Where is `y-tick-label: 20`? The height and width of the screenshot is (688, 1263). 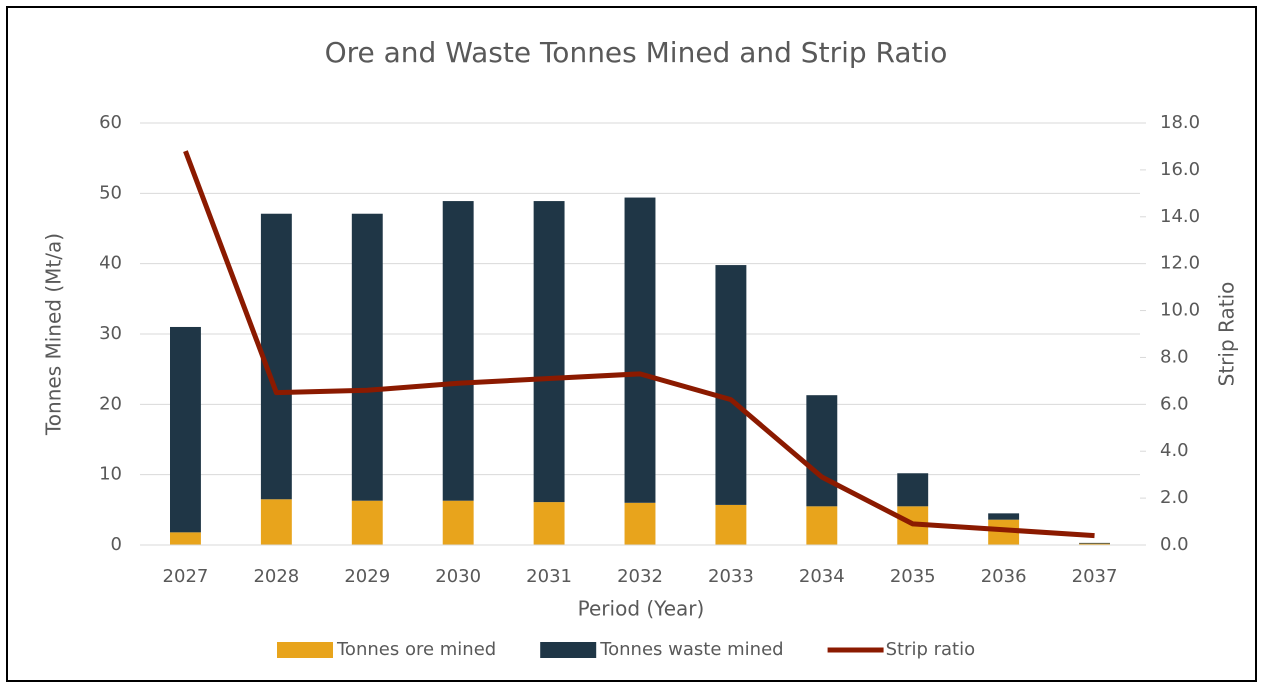
y-tick-label: 20 is located at coordinates (110, 403).